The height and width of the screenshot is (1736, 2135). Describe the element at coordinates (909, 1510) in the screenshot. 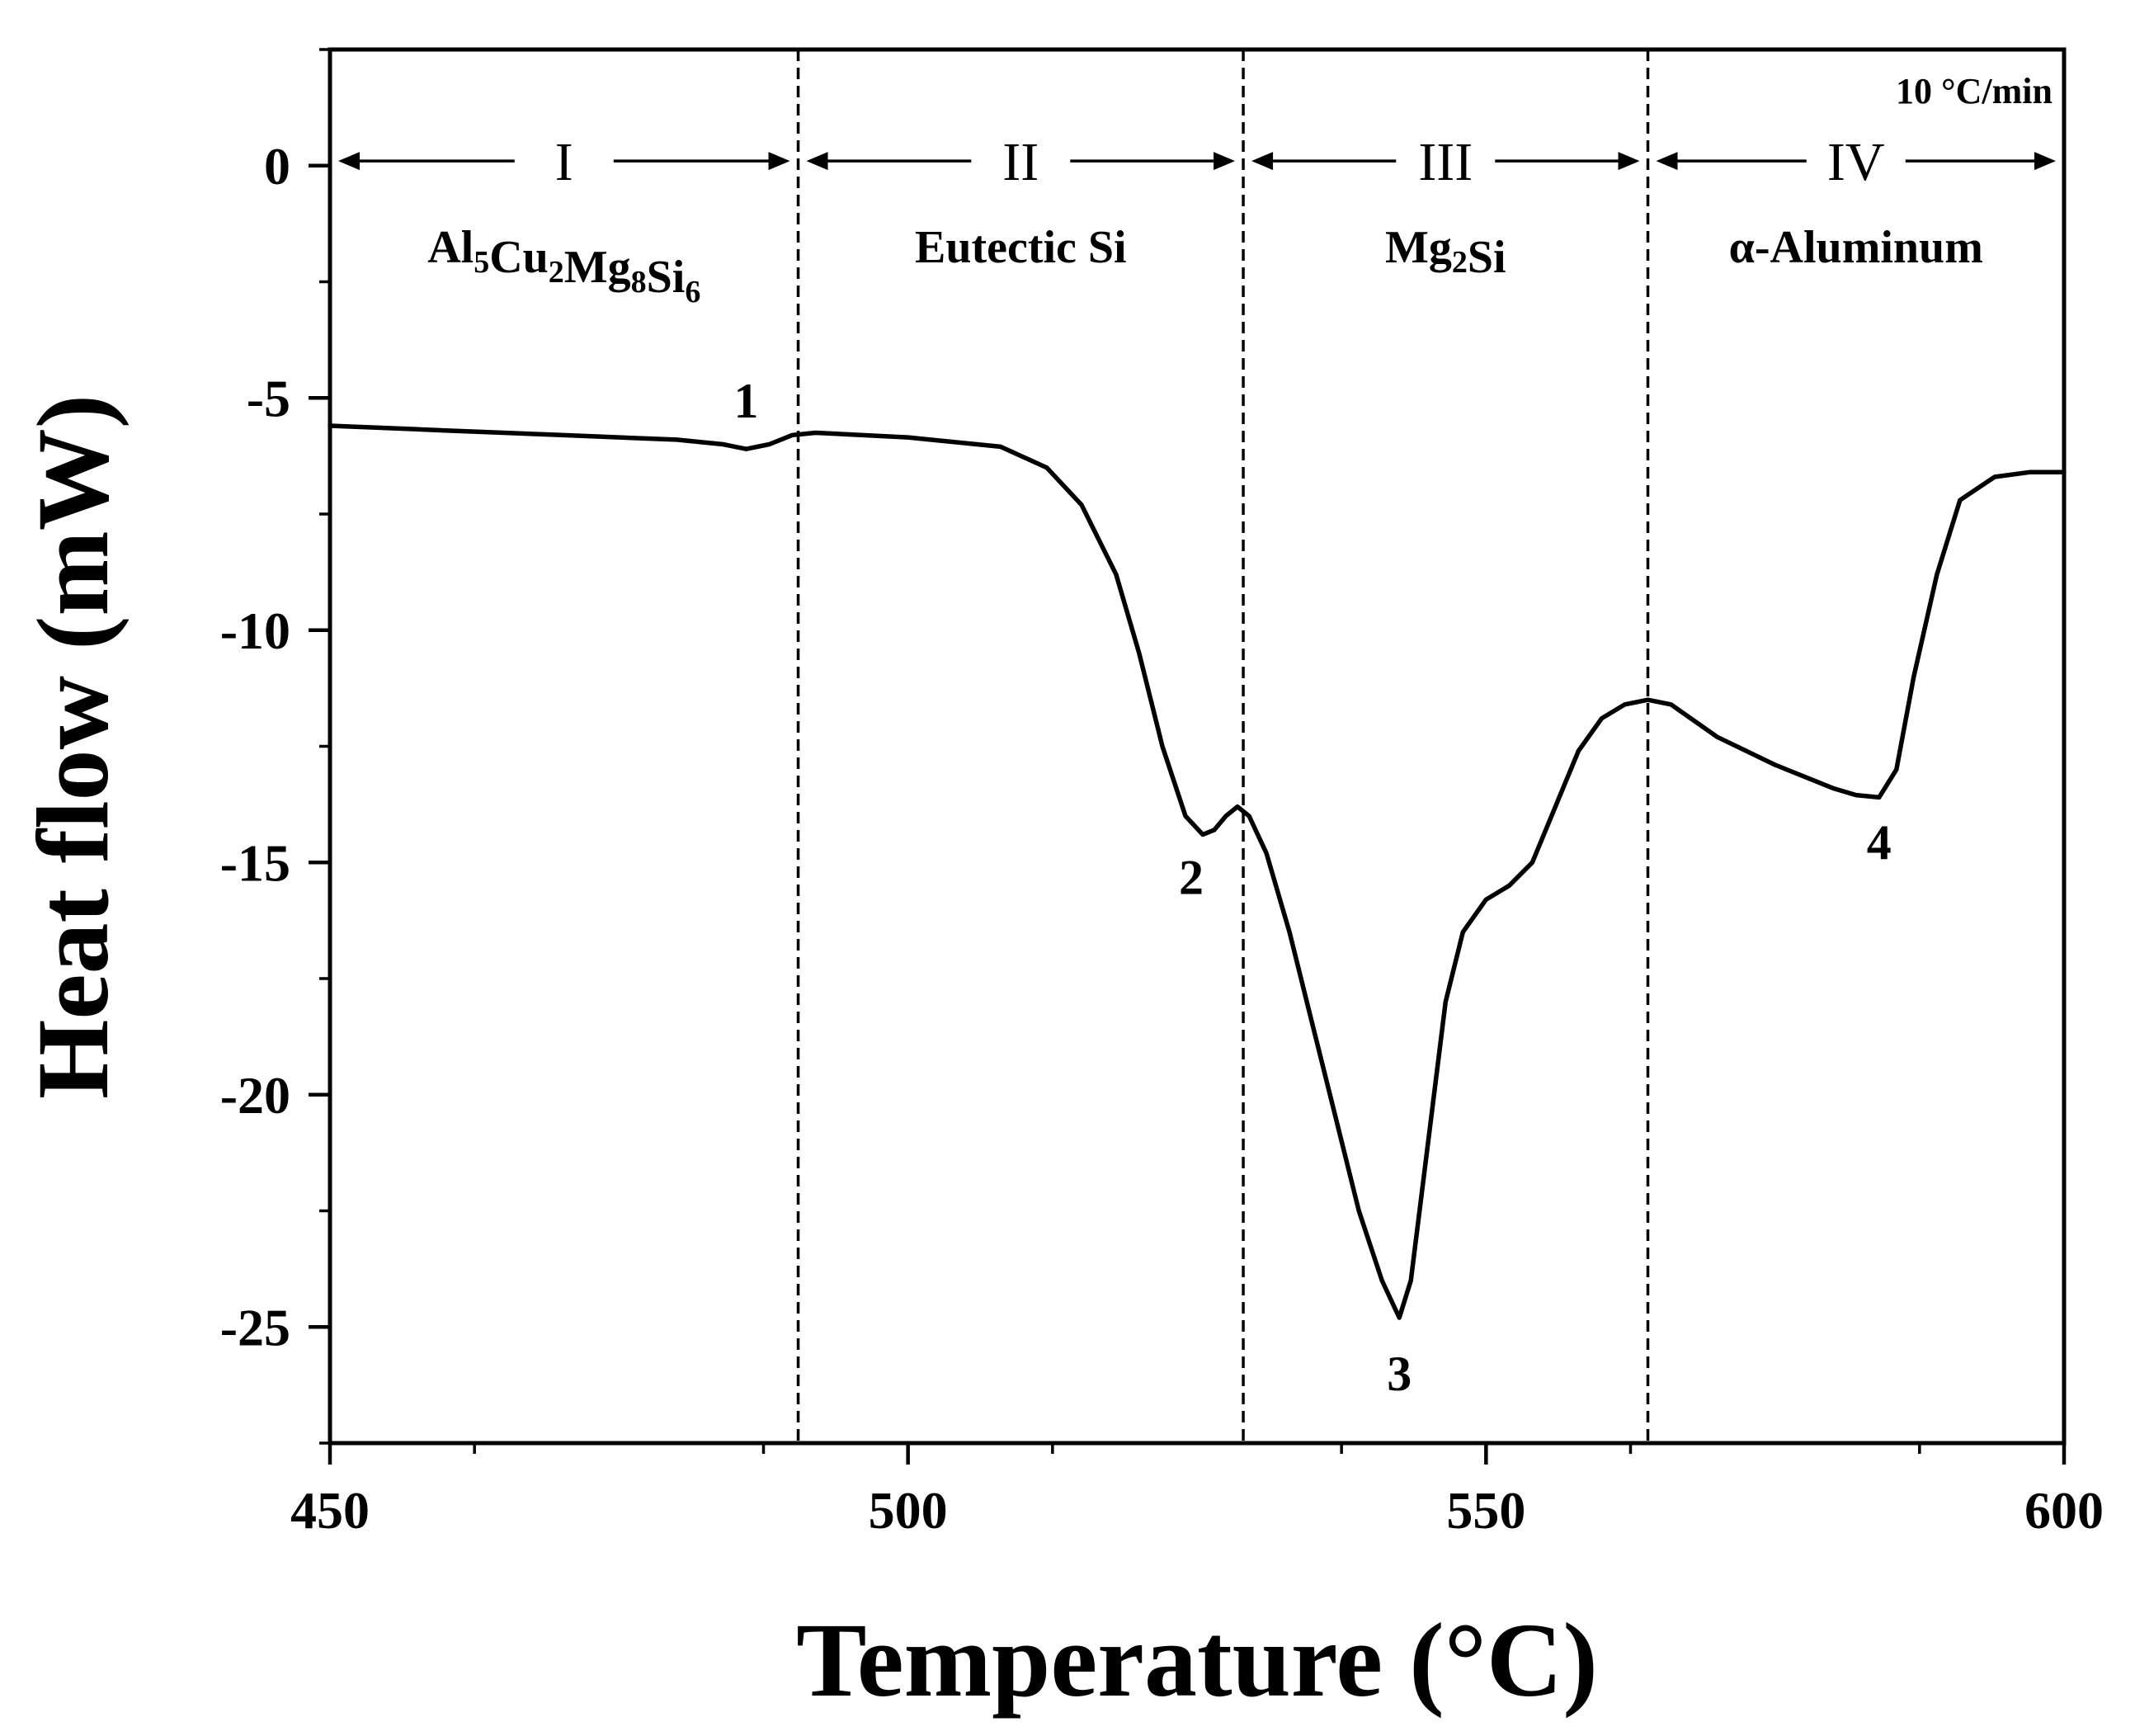

I see `x-tick-label: 500` at that location.